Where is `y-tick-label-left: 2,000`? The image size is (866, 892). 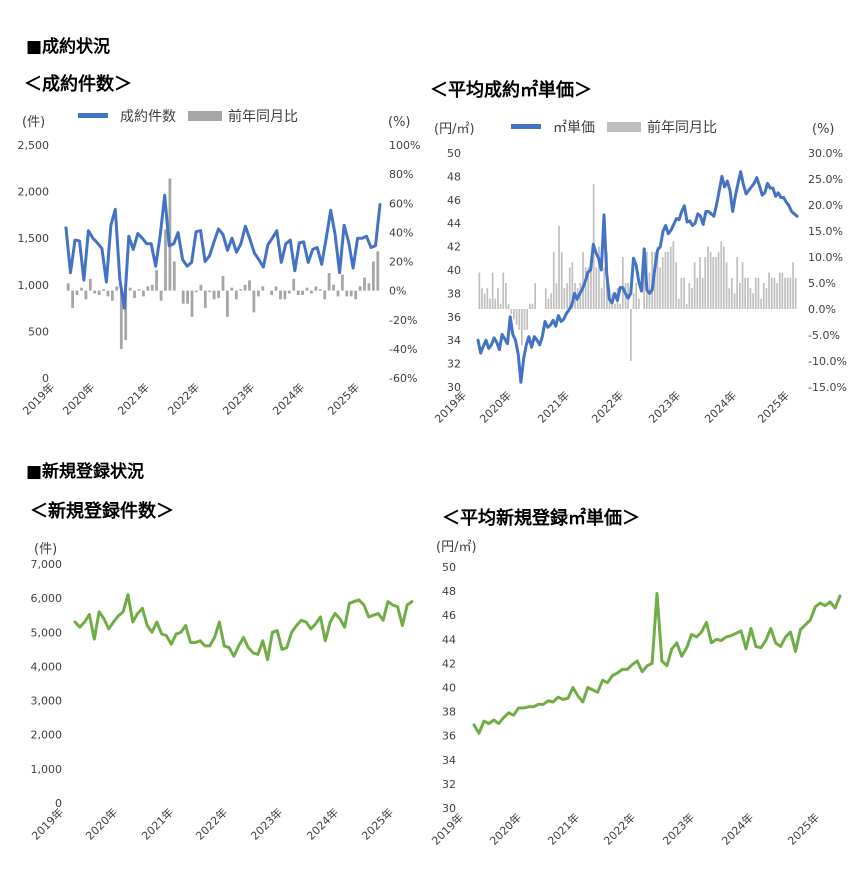
y-tick-label-left: 2,000 is located at coordinates (47, 735).